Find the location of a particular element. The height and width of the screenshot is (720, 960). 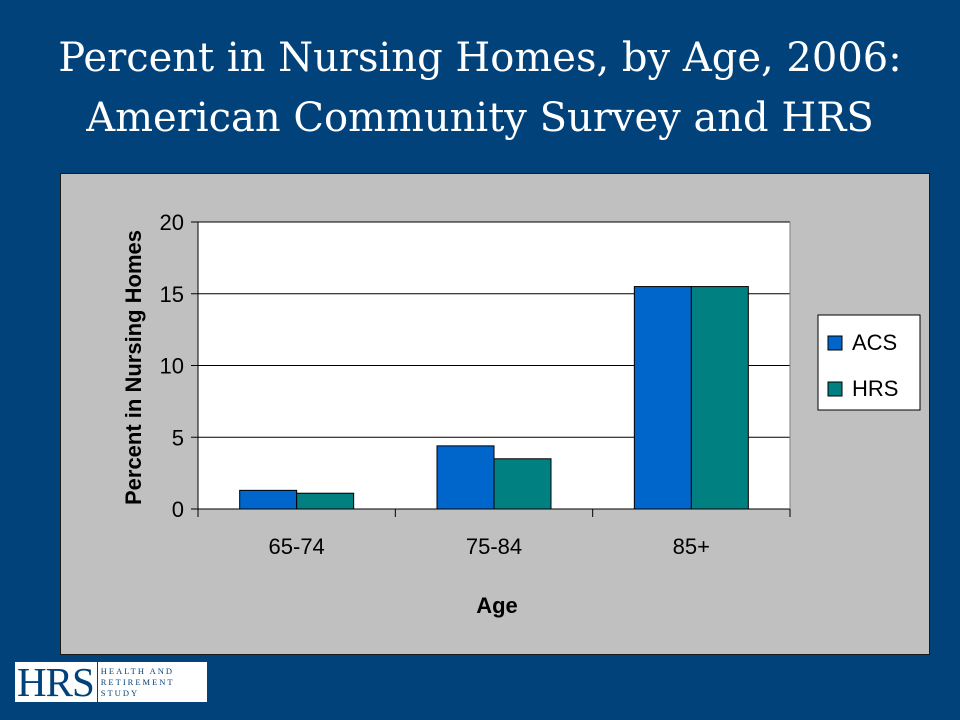

bar-acs-85+ is located at coordinates (662, 398).